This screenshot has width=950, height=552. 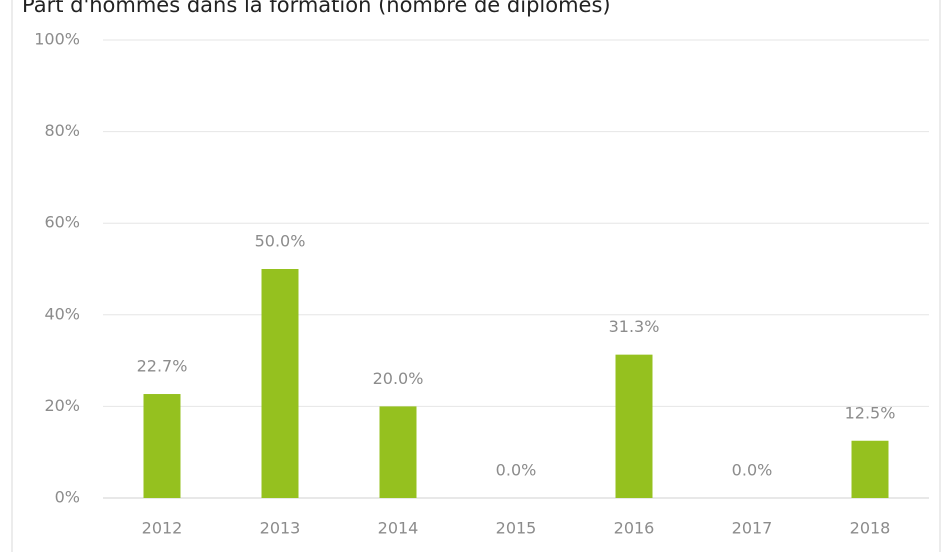 What do you see at coordinates (752, 528) in the screenshot?
I see `x-tick-label: 2017` at bounding box center [752, 528].